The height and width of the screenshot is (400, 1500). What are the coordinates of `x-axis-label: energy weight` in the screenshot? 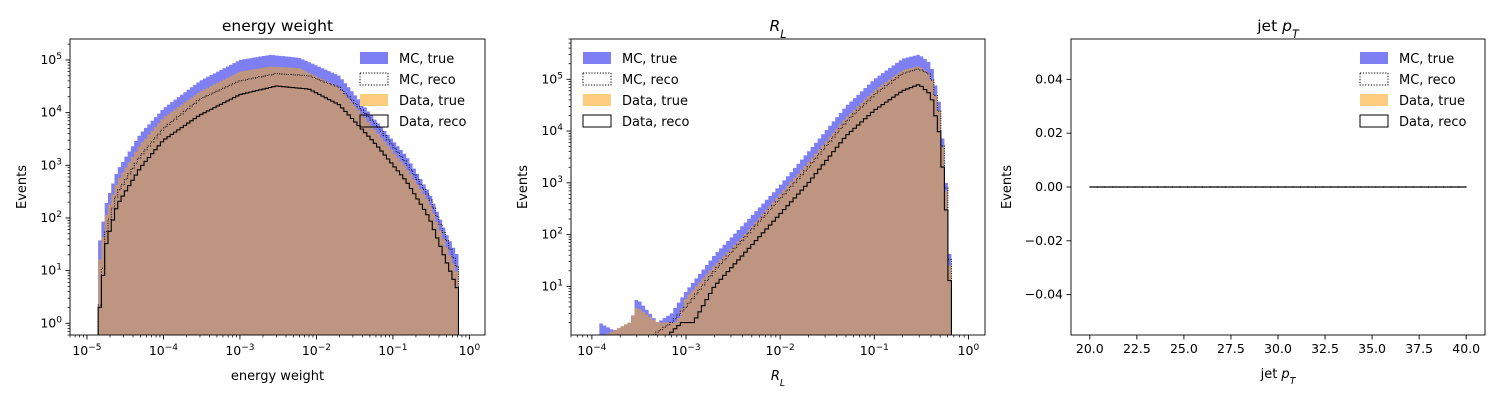 It's located at (277, 376).